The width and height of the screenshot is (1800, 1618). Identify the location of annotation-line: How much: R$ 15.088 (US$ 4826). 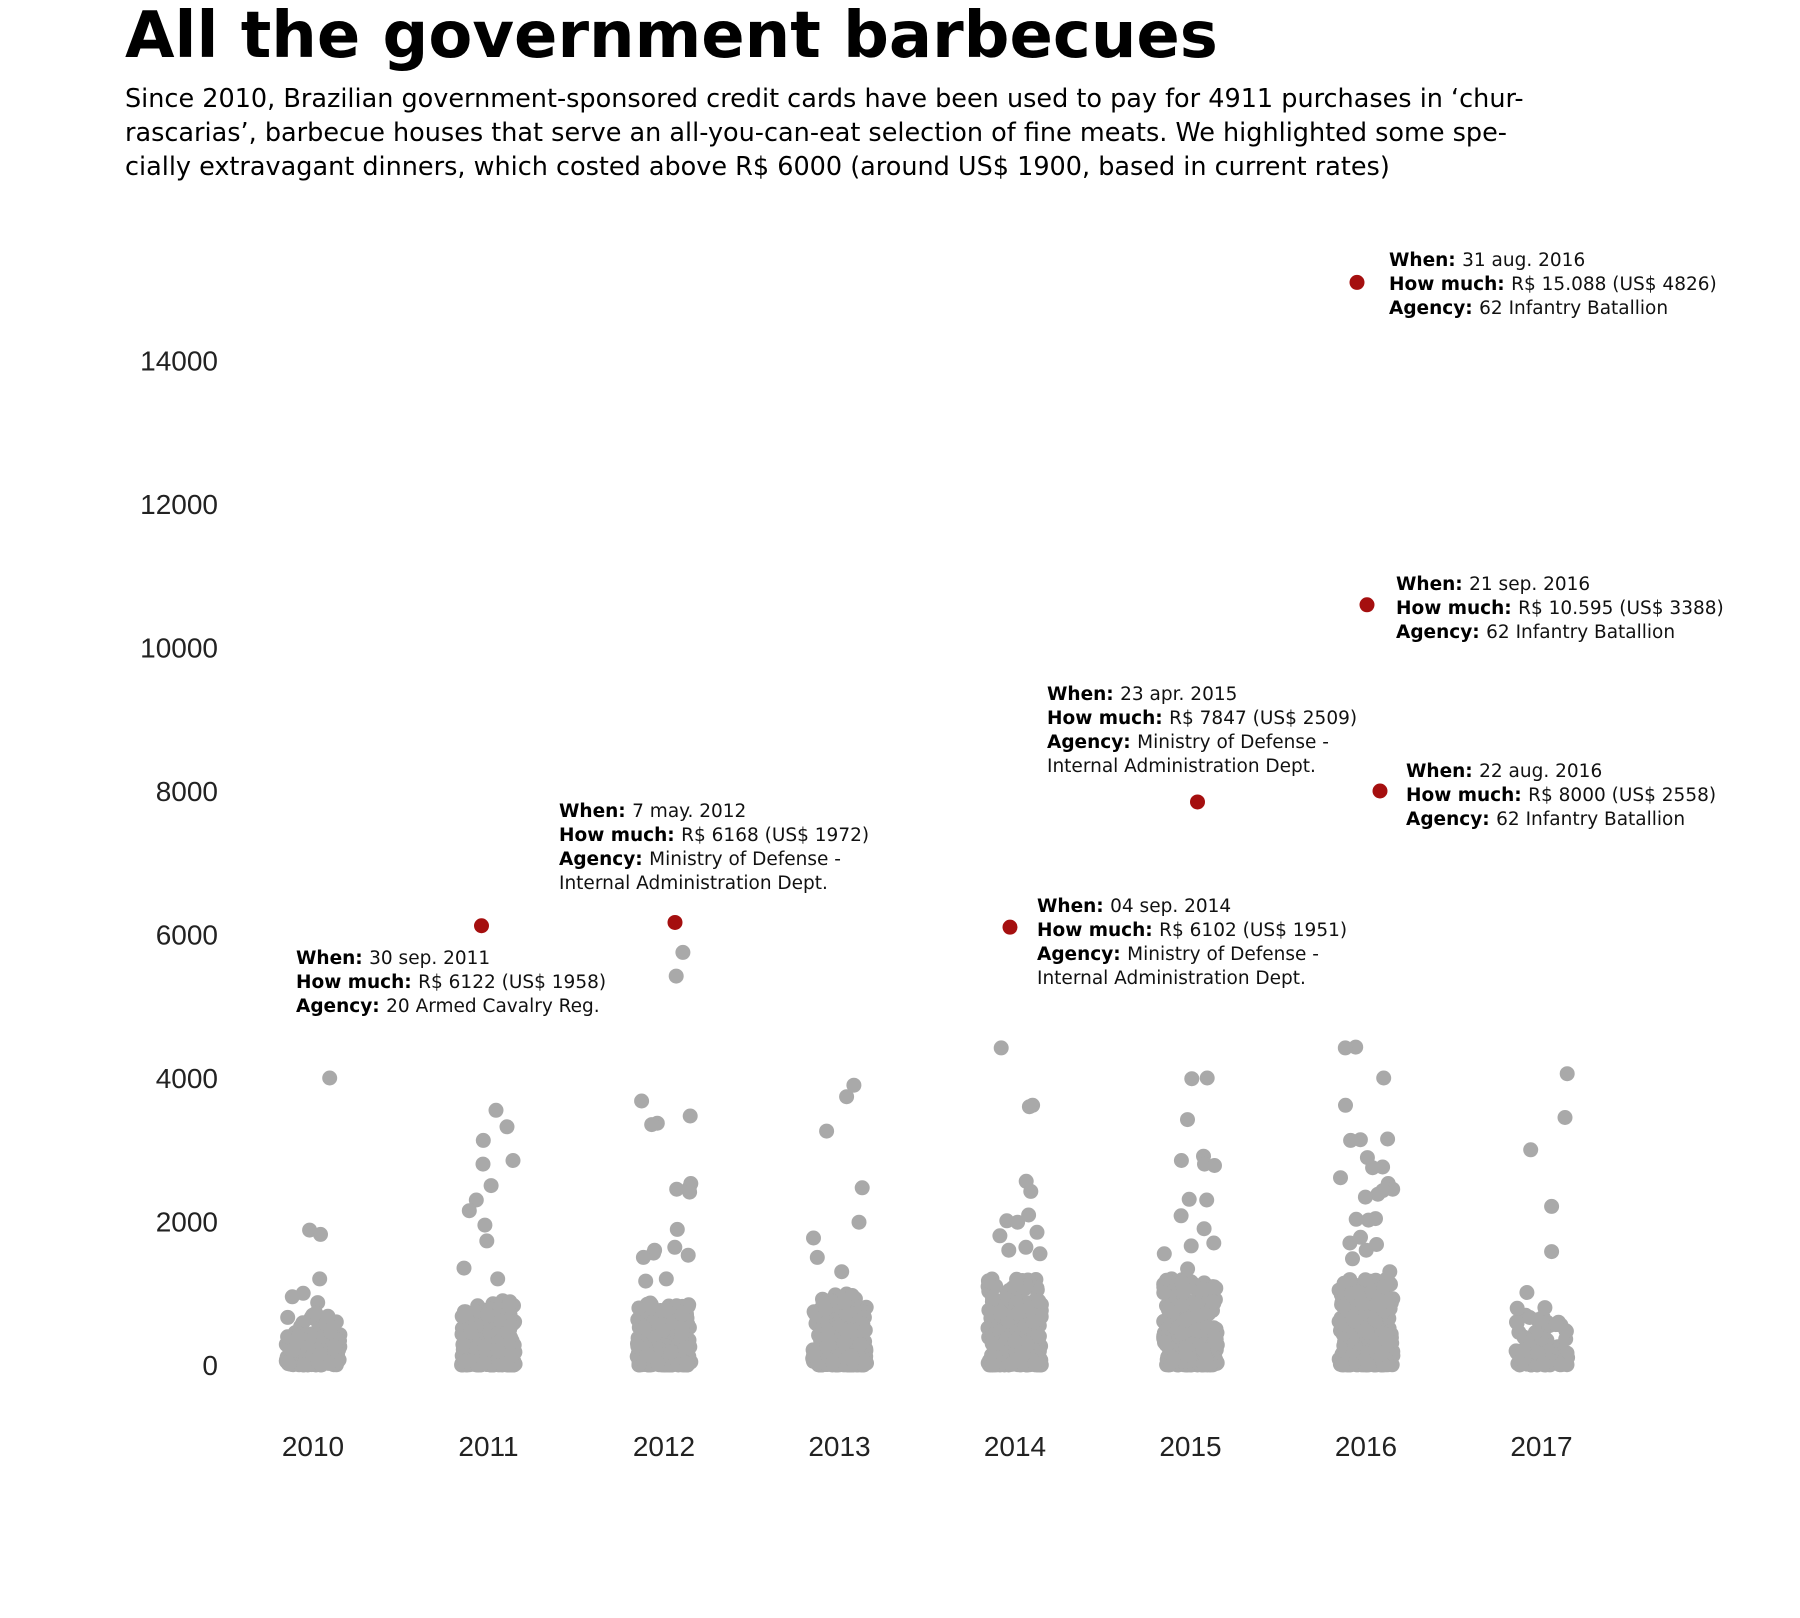
(1553, 284).